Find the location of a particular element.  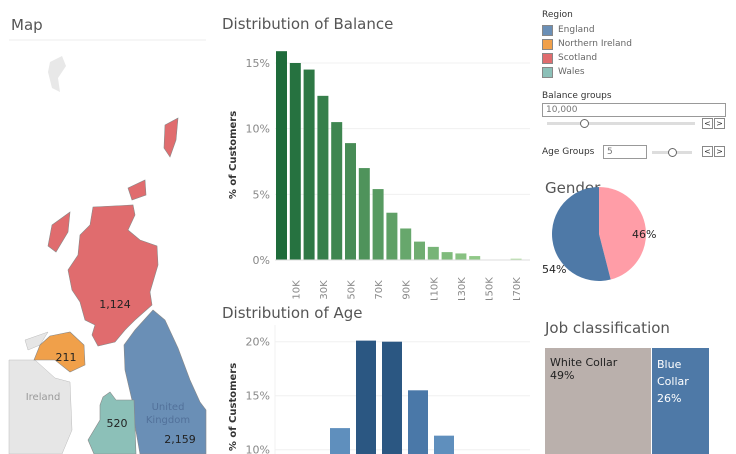

age-groups-input: 5 is located at coordinates (625, 152).